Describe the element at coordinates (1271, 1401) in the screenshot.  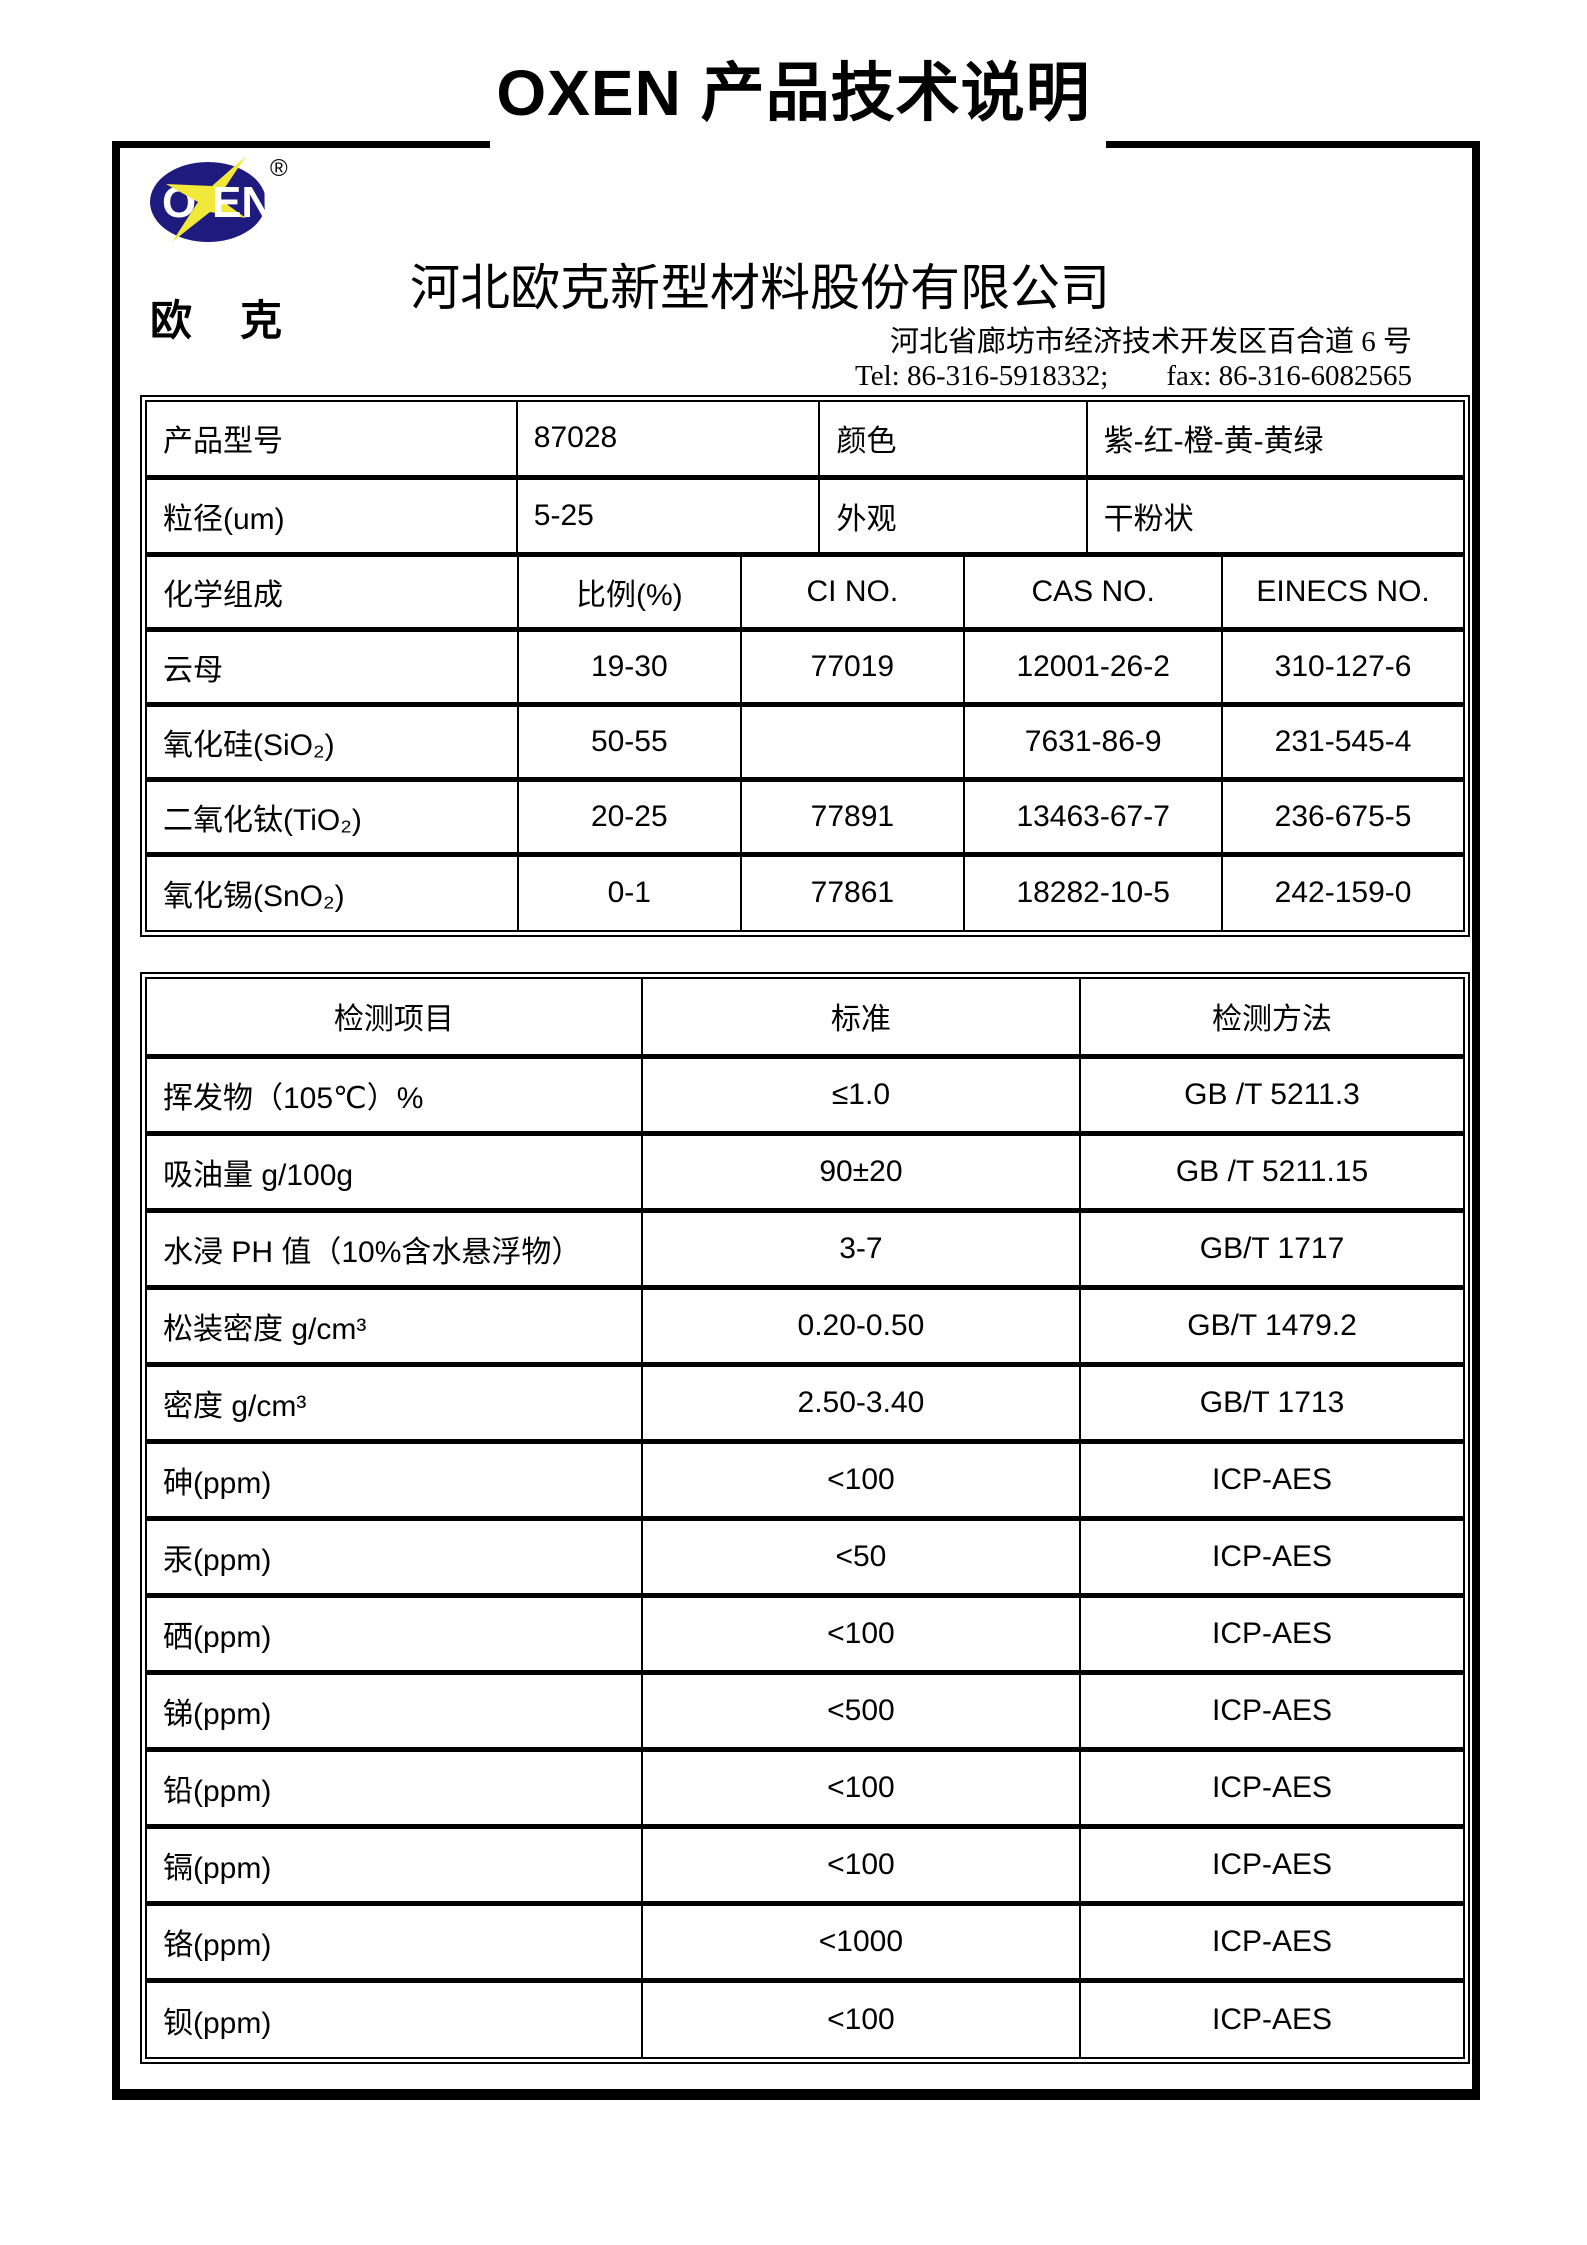
I see `method-cell: GB/T 1713` at that location.